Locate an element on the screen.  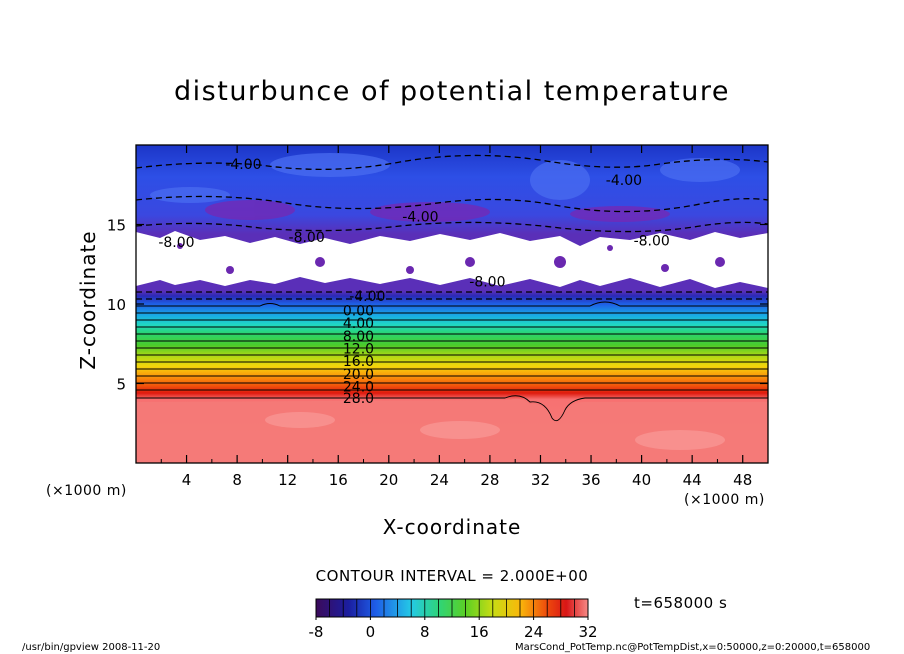
x-tick-label: 36 is located at coordinates (590, 480).